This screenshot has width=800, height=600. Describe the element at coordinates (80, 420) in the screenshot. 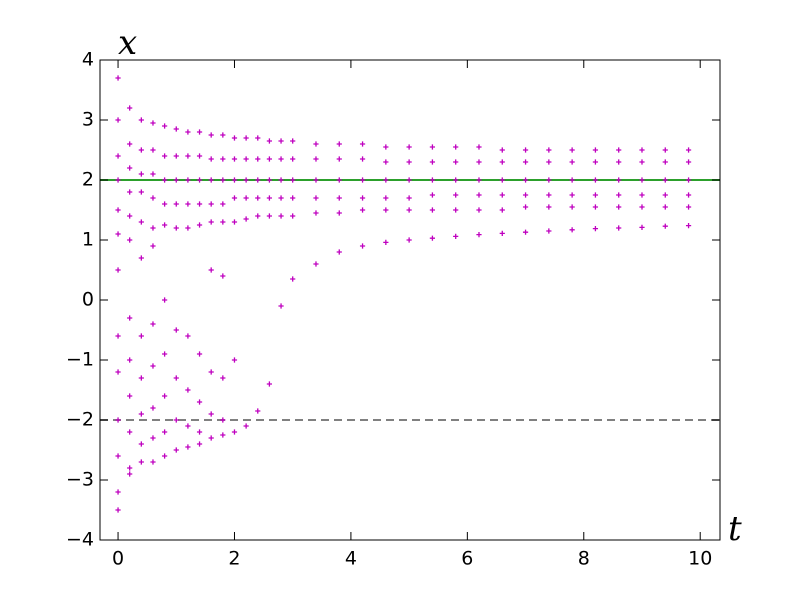

I see `y-tick-label: −2` at that location.